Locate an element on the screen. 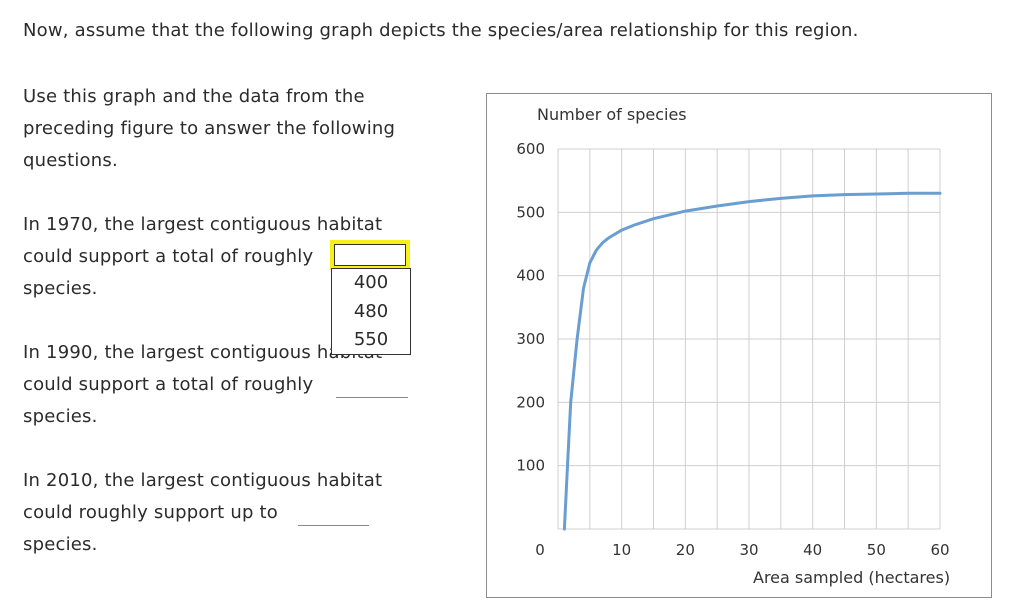 The image size is (1024, 612). dropdown-option-400: 400 is located at coordinates (371, 282).